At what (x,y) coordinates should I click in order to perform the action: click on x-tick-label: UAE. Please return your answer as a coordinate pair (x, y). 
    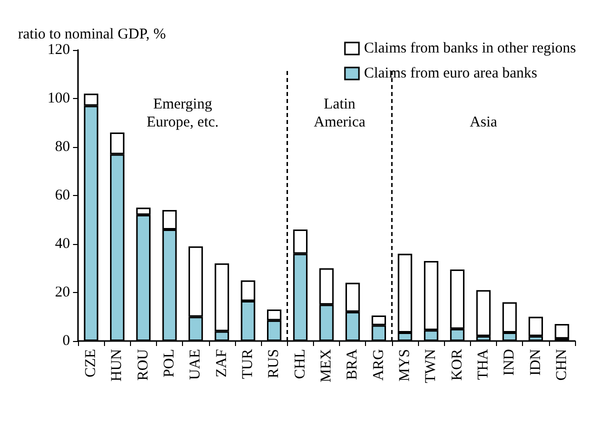
    Looking at the image, I should click on (196, 364).